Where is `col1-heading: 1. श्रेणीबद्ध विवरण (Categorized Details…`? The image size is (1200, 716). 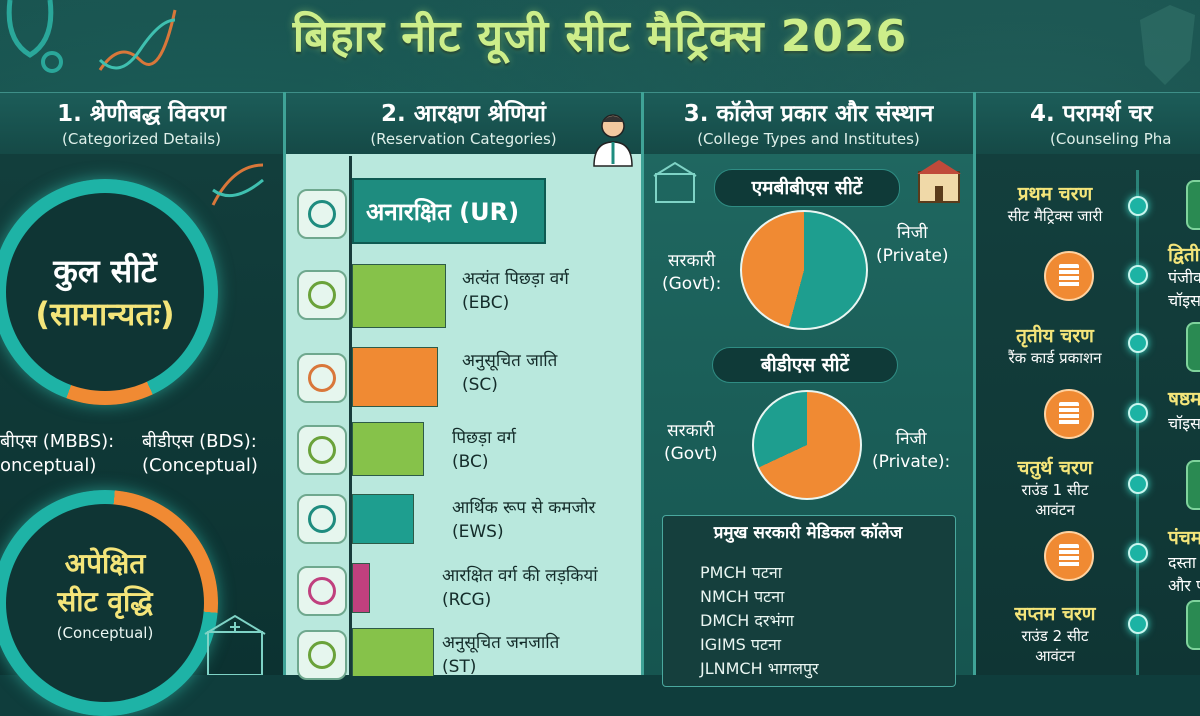
col1-heading: 1. श्रेणीबद्ध विवरण (Categorized Details… is located at coordinates (141, 122).